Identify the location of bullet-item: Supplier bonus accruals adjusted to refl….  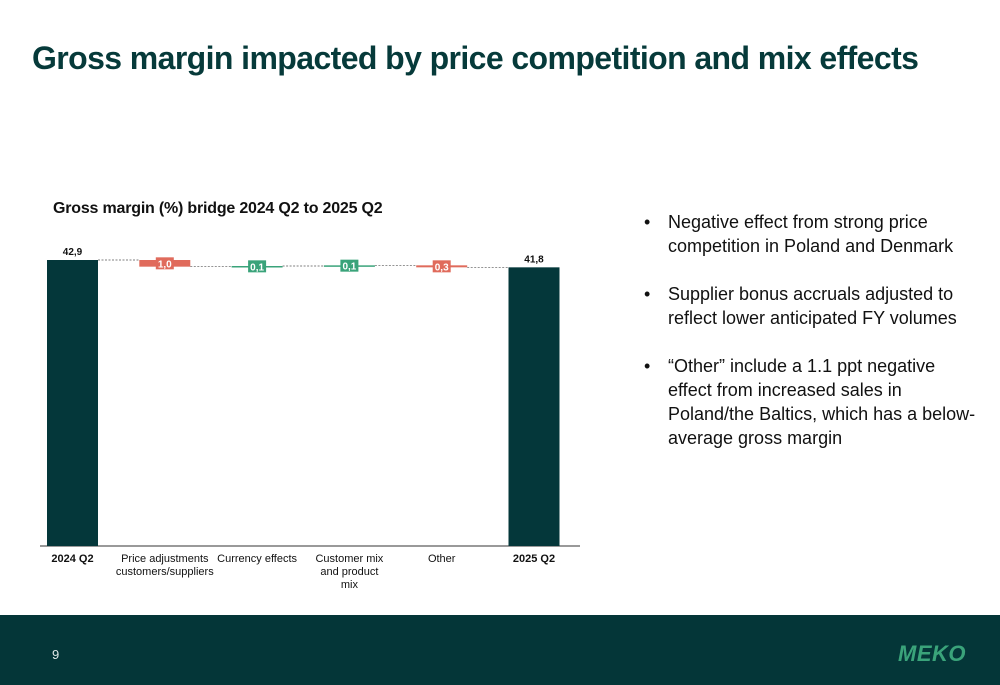
(810, 306).